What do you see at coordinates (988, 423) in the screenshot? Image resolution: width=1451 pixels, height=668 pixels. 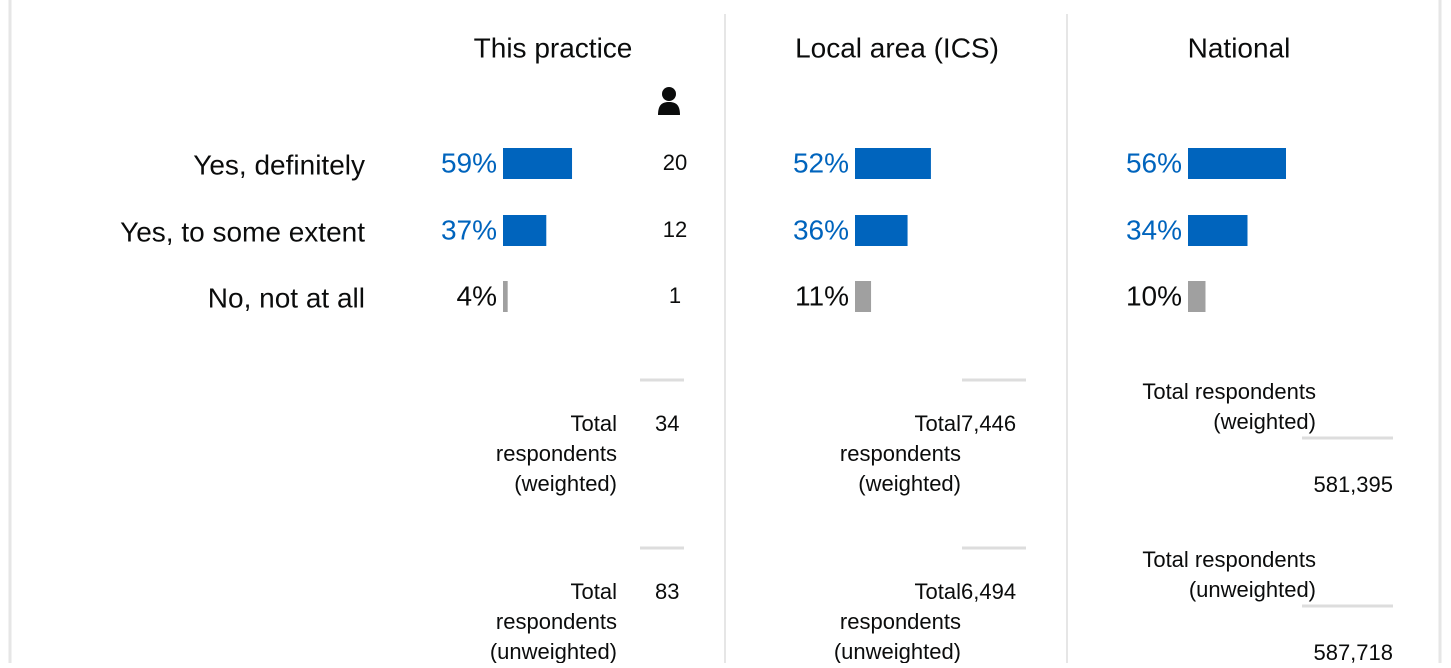 I see `total-value: 7,446` at bounding box center [988, 423].